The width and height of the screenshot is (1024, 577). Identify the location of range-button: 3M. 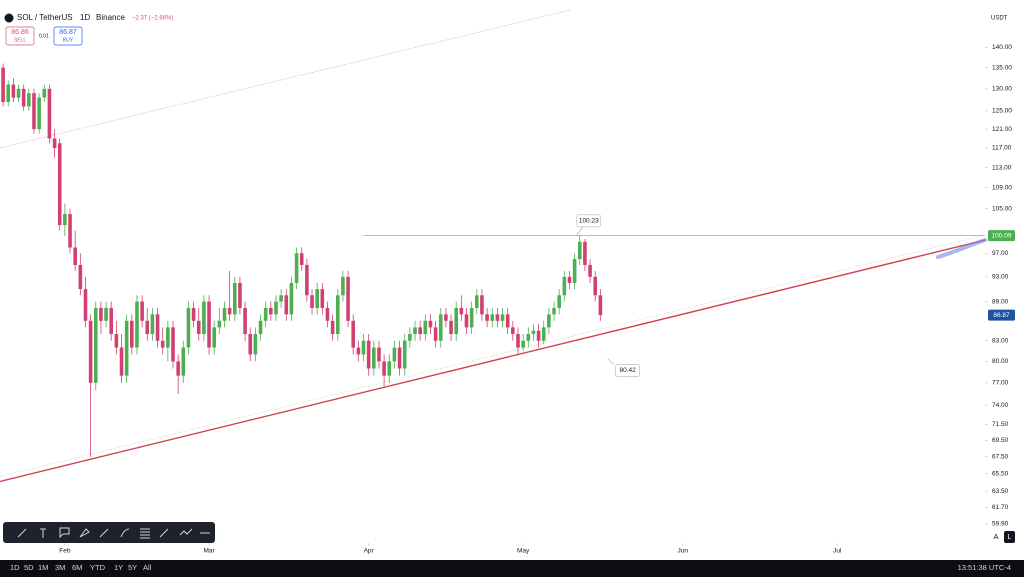
(60, 567).